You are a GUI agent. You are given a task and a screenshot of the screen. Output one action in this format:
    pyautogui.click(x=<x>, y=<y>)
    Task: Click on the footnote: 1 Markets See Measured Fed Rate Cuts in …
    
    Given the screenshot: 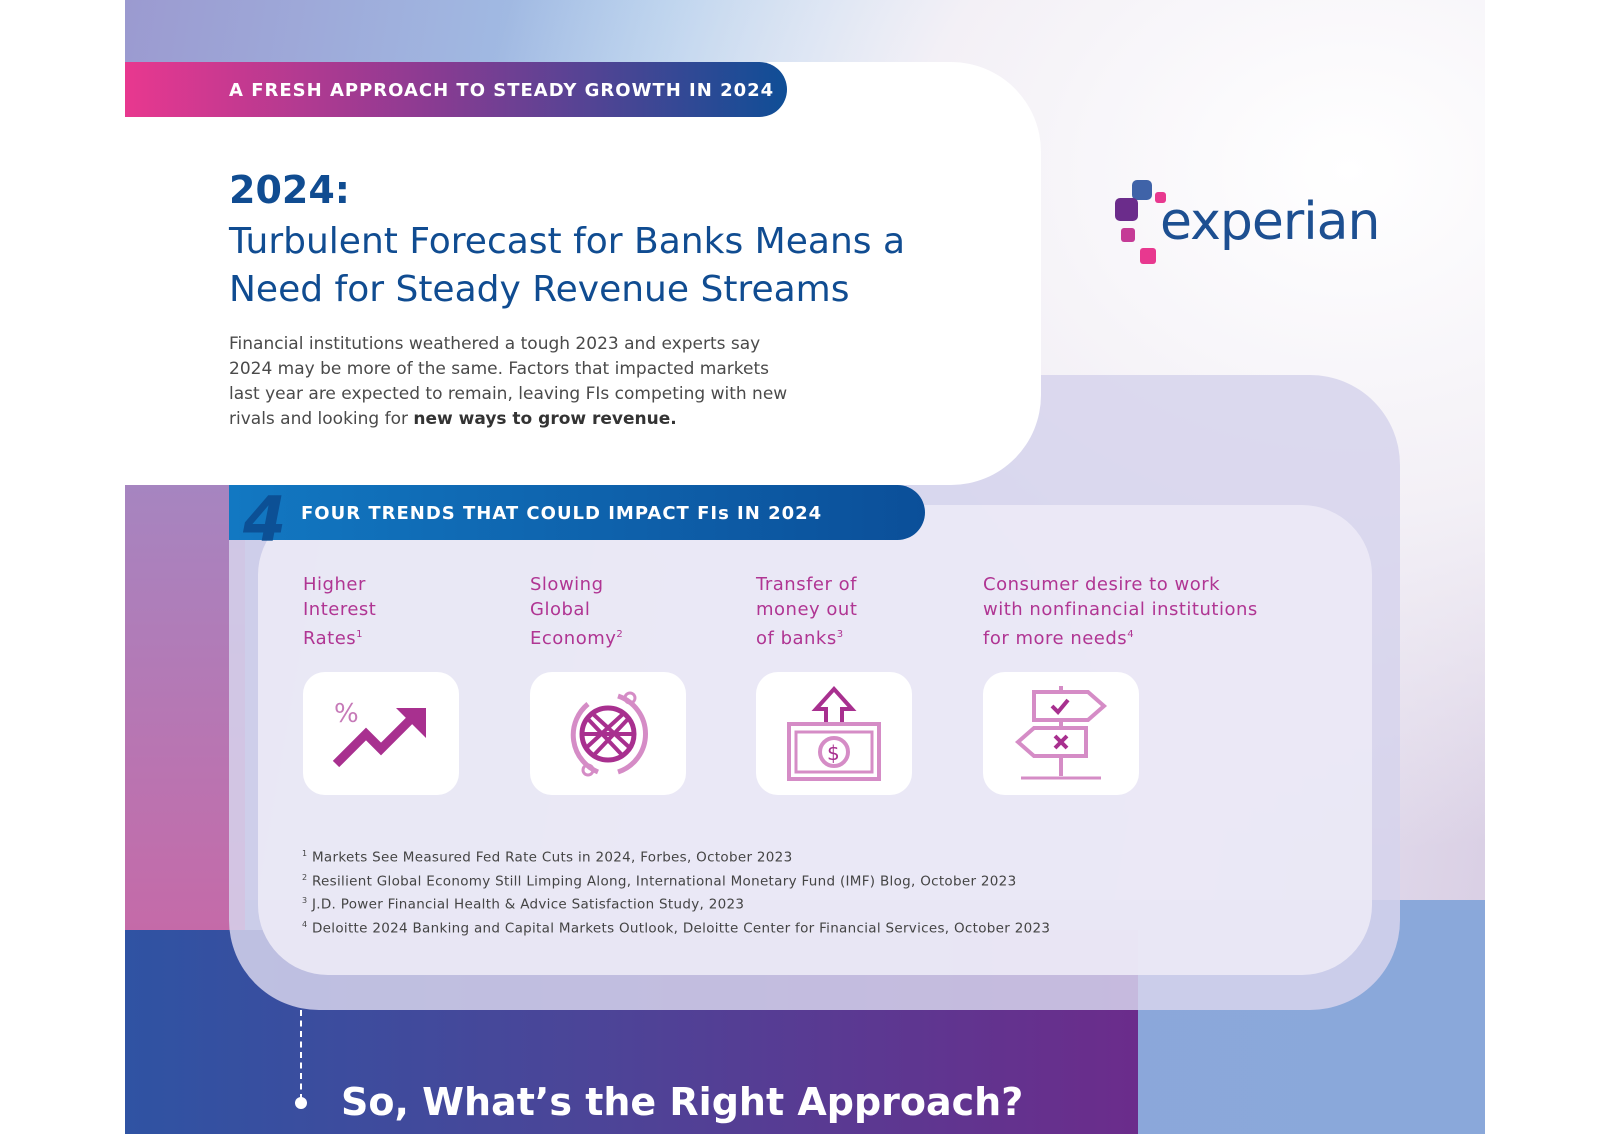 What is the action you would take?
    pyautogui.click(x=547, y=857)
    